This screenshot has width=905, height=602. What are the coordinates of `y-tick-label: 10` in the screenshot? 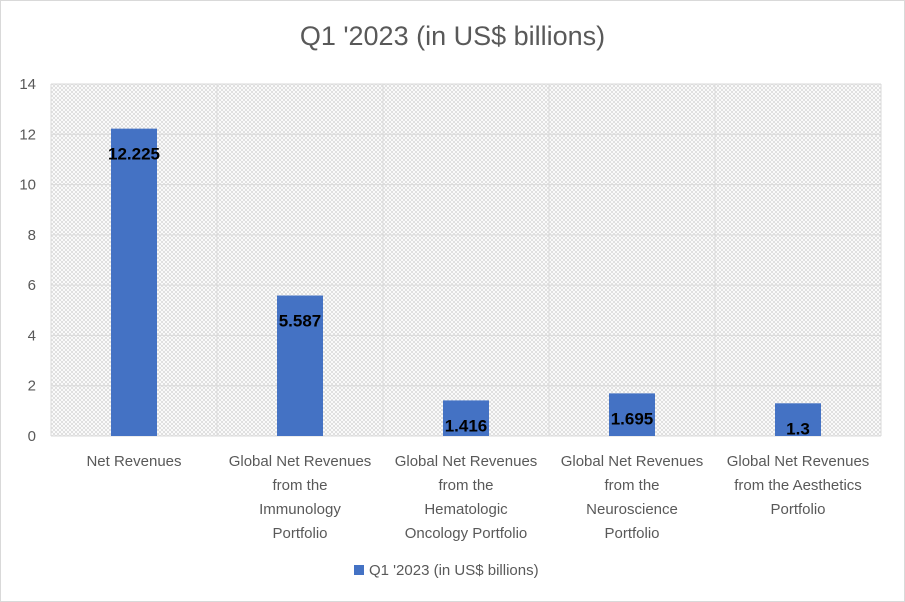 It's located at (27, 185).